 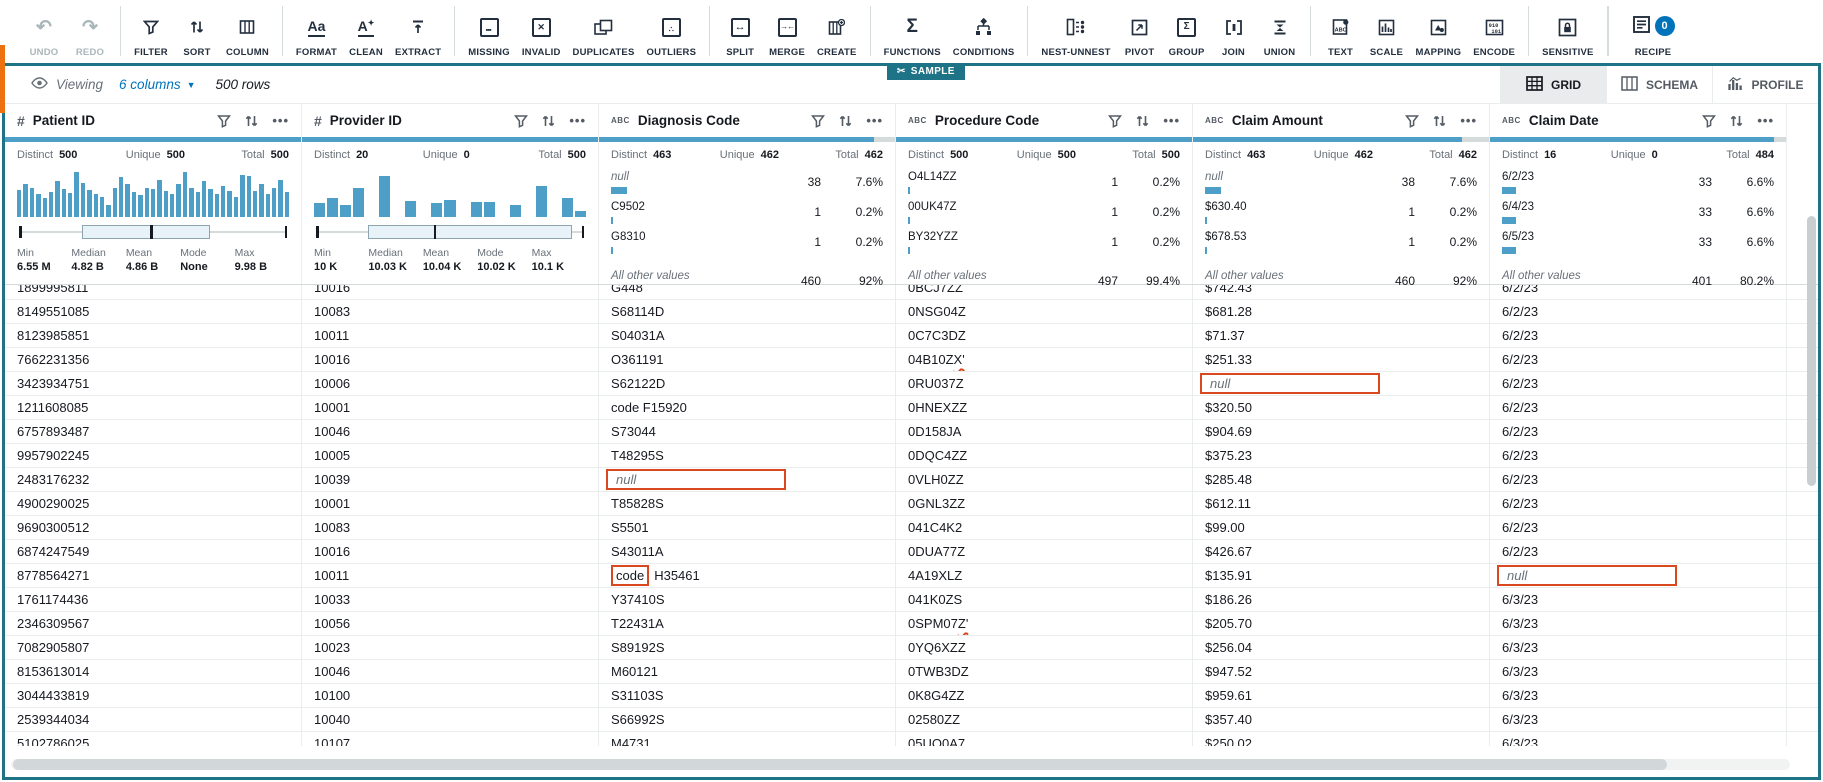 What do you see at coordinates (1638, 212) in the screenshot?
I see `top-value-item: 6/4/23 33 6.6%` at bounding box center [1638, 212].